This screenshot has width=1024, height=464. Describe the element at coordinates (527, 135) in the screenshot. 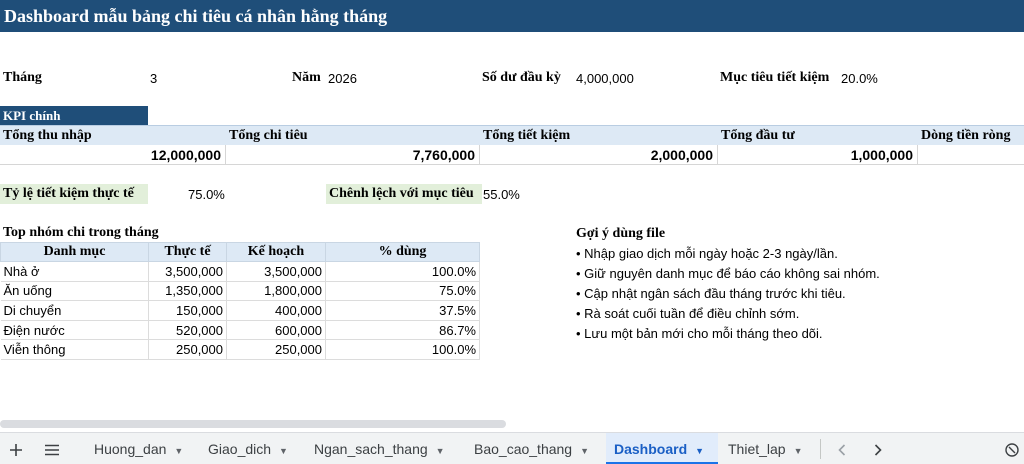

I see `kpi-header-savings: Tổng tiết kiệm` at that location.